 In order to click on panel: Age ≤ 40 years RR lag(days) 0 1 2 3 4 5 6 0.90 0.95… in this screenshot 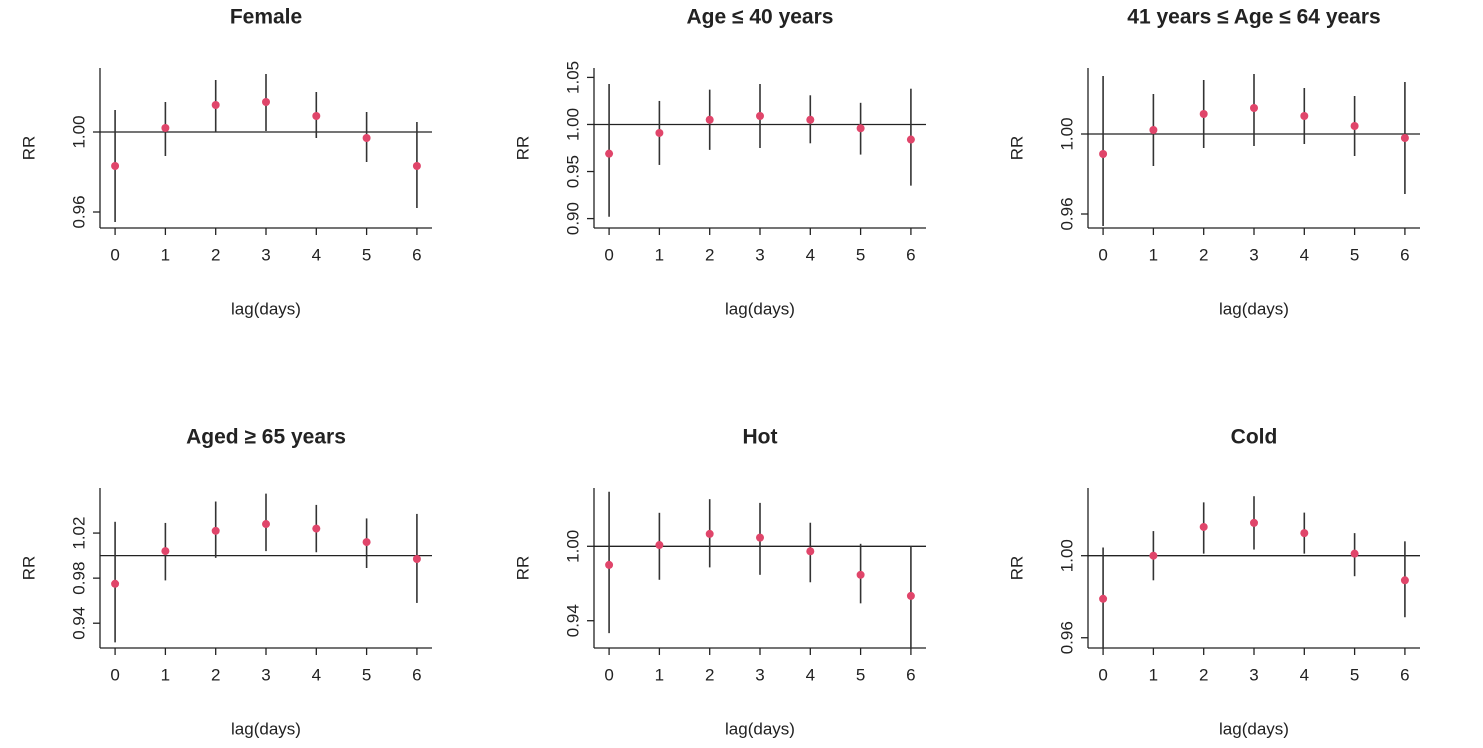, I will do `click(719, 162)`.